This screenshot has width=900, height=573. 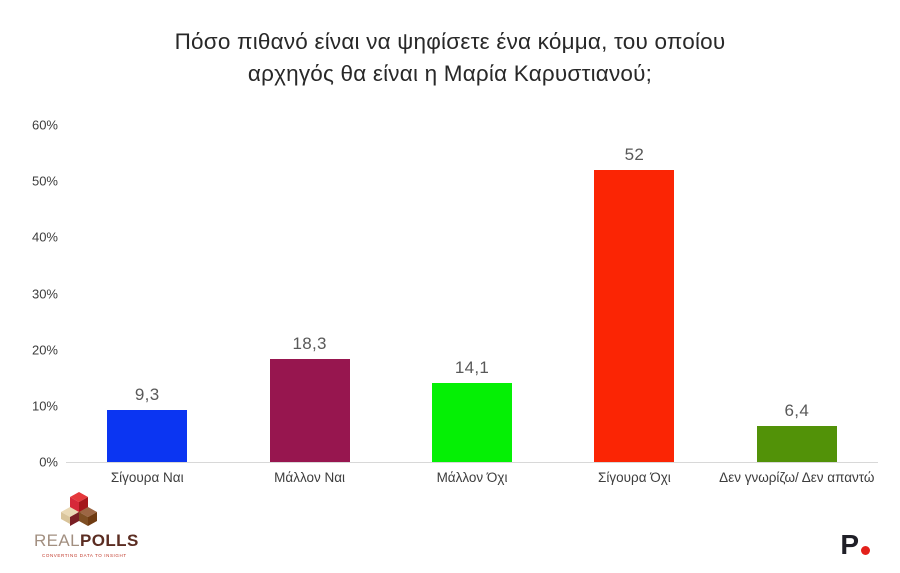 I want to click on realpolls-word-polls: POLLS, so click(x=109, y=540).